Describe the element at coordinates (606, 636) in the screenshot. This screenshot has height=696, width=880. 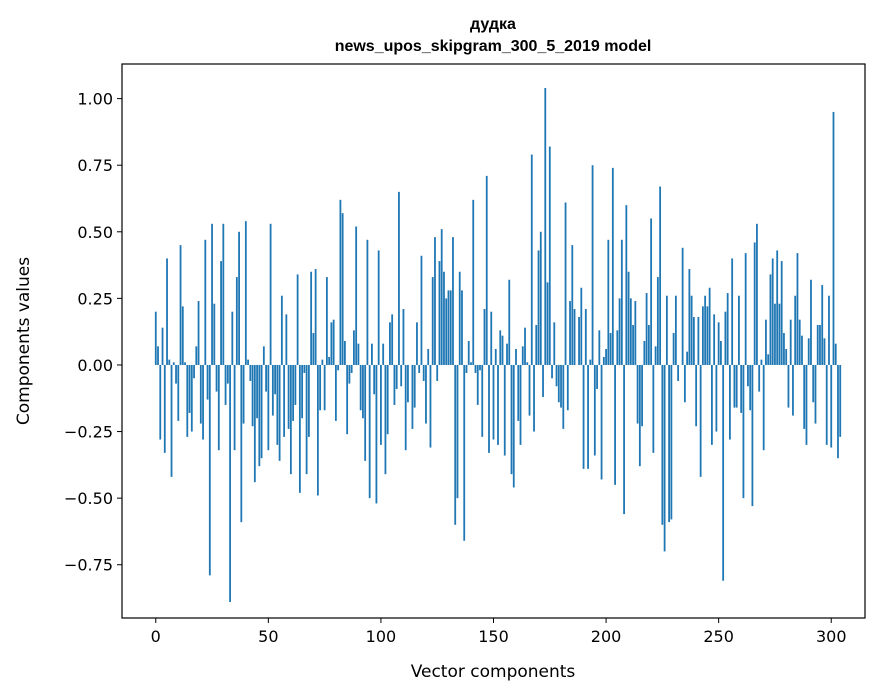
I see `x-tick-label: 200` at that location.